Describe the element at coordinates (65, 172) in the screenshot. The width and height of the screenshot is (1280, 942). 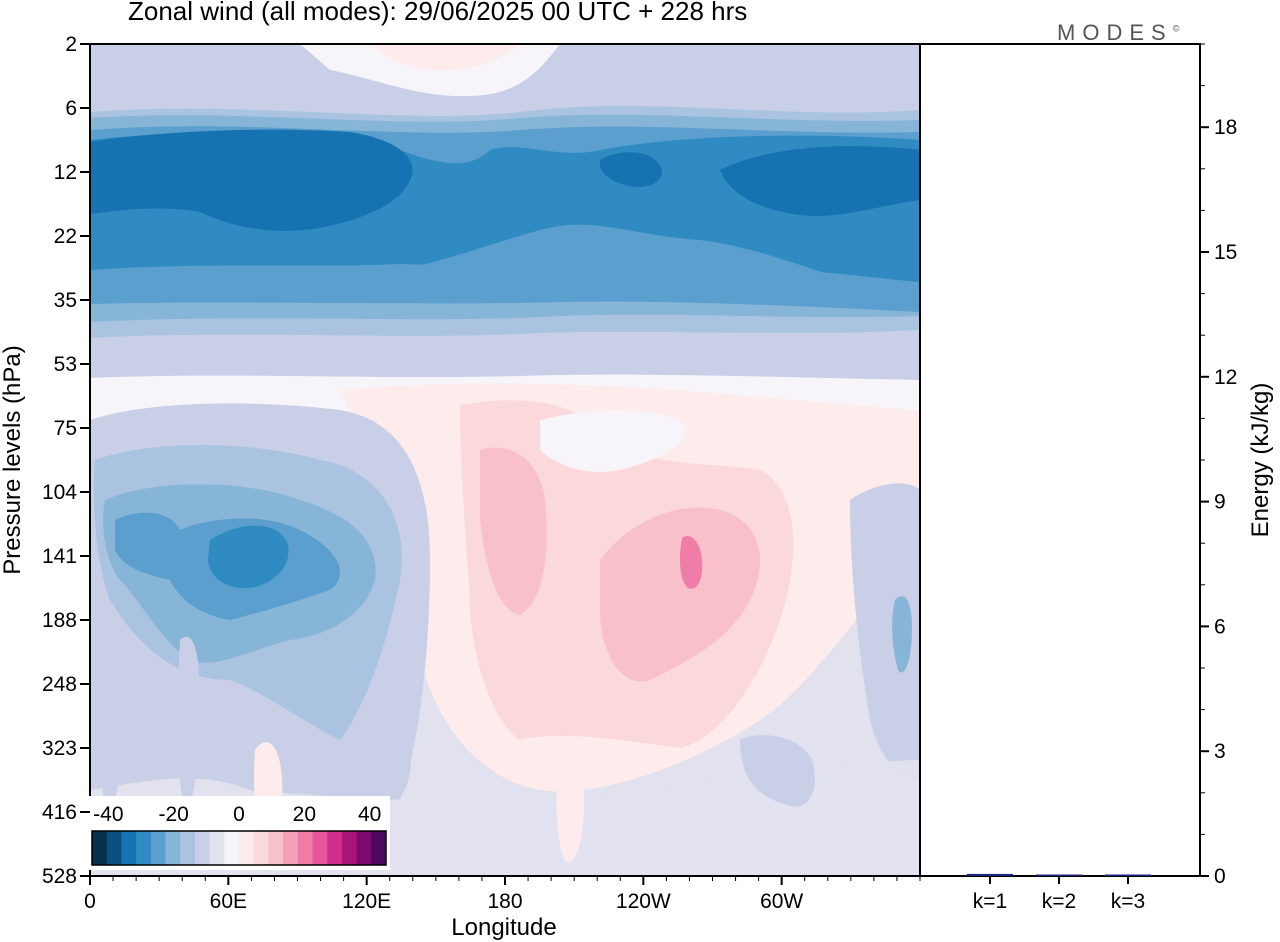
I see `pressure-tick-label: 12` at that location.